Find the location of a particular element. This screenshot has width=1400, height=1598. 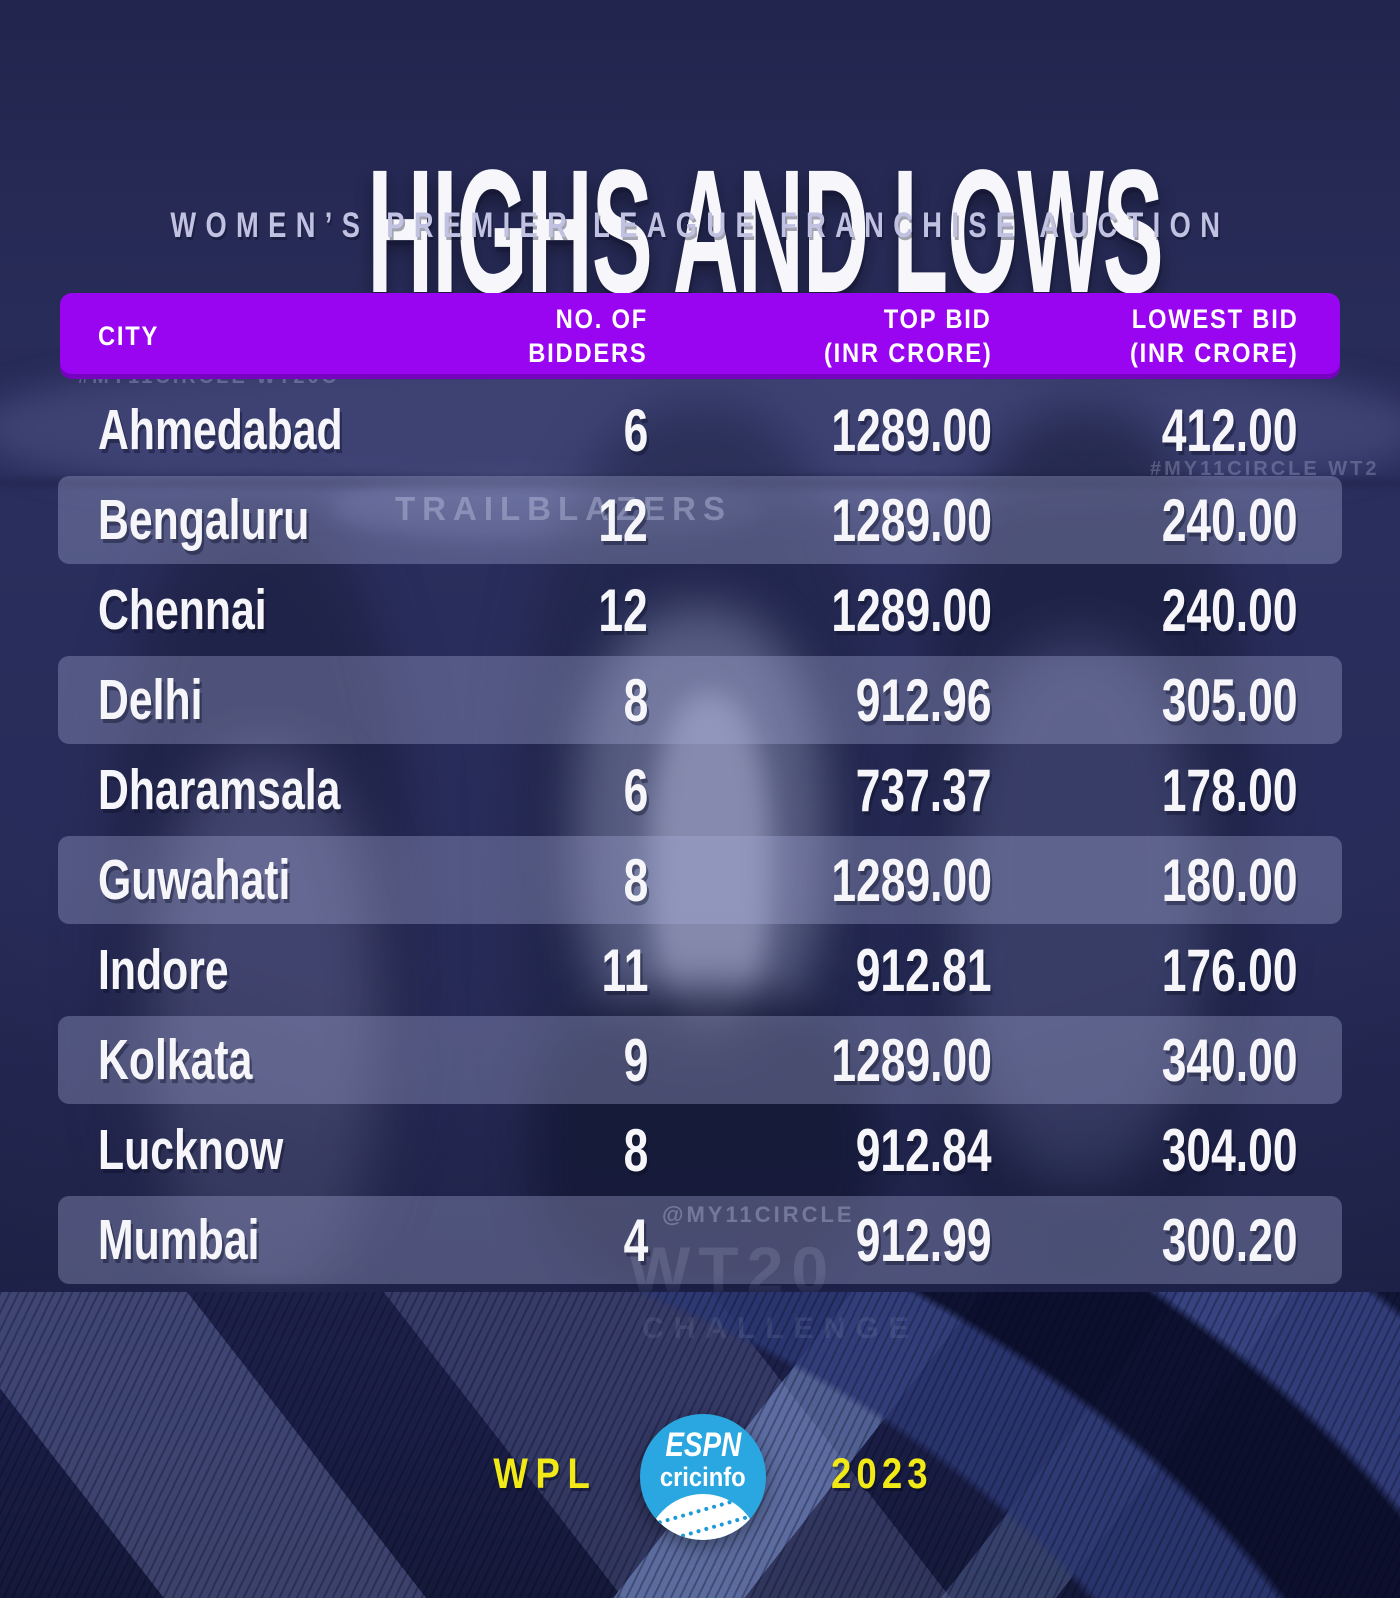

cell-city: Bengaluru is located at coordinates (204, 520).